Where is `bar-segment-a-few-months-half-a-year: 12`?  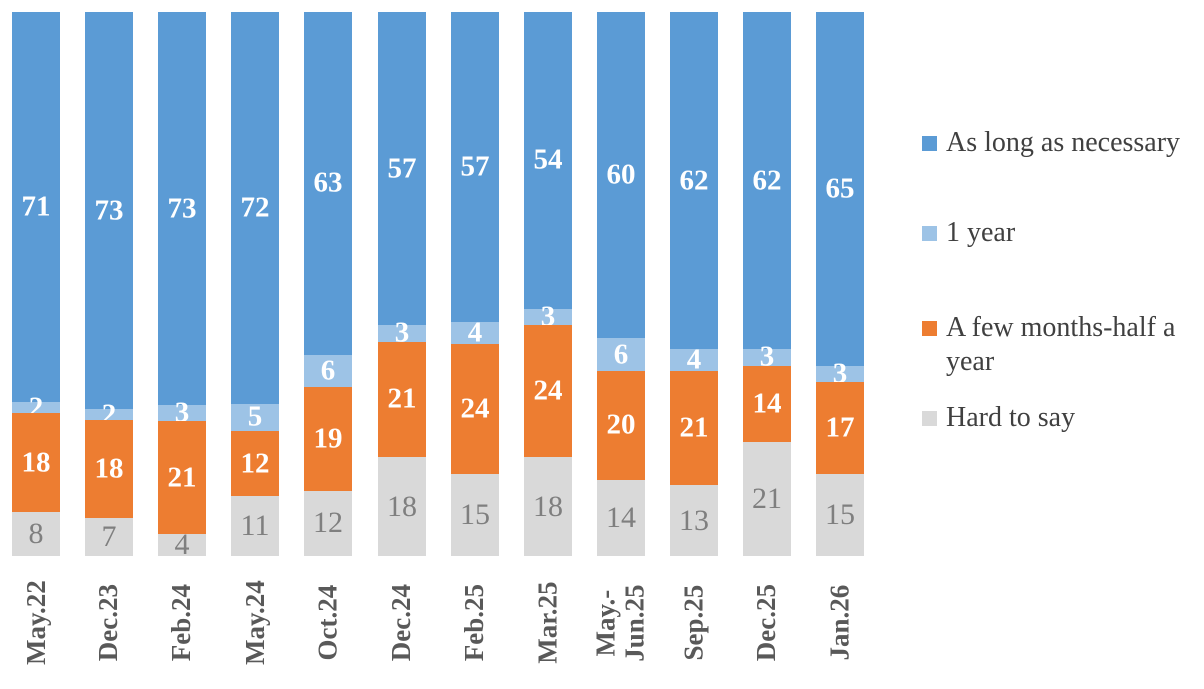 bar-segment-a-few-months-half-a-year: 12 is located at coordinates (255, 463).